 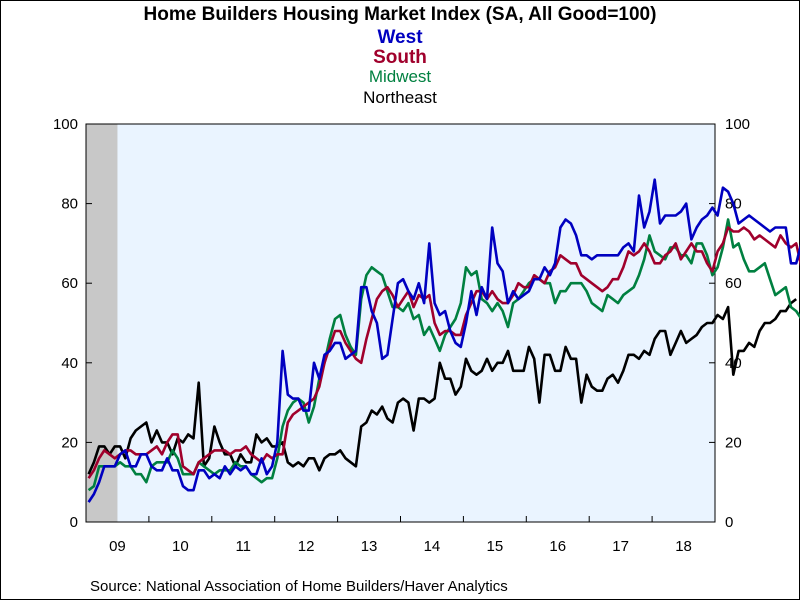 I want to click on y-tick-label-left: 0, so click(x=74, y=522).